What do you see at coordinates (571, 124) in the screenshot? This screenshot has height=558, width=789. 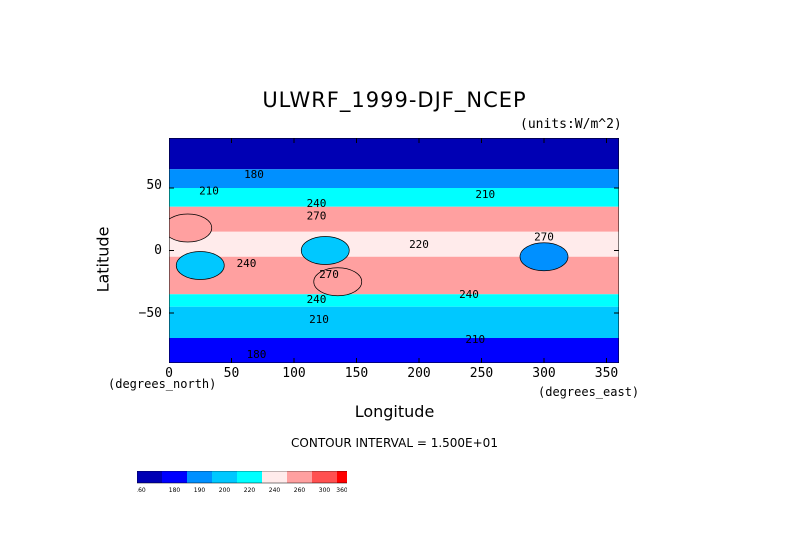 I see `units-label: (units:W/m^2)` at bounding box center [571, 124].